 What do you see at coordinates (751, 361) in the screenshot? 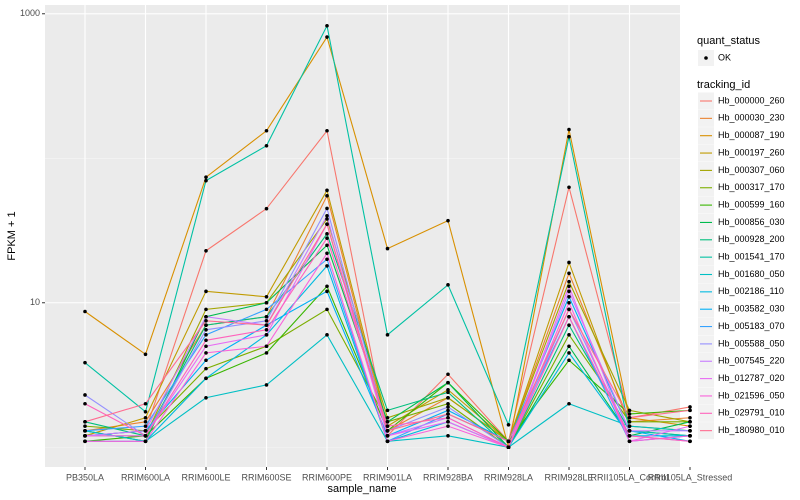
I see `legend-label: Hb_007545_220` at bounding box center [751, 361].